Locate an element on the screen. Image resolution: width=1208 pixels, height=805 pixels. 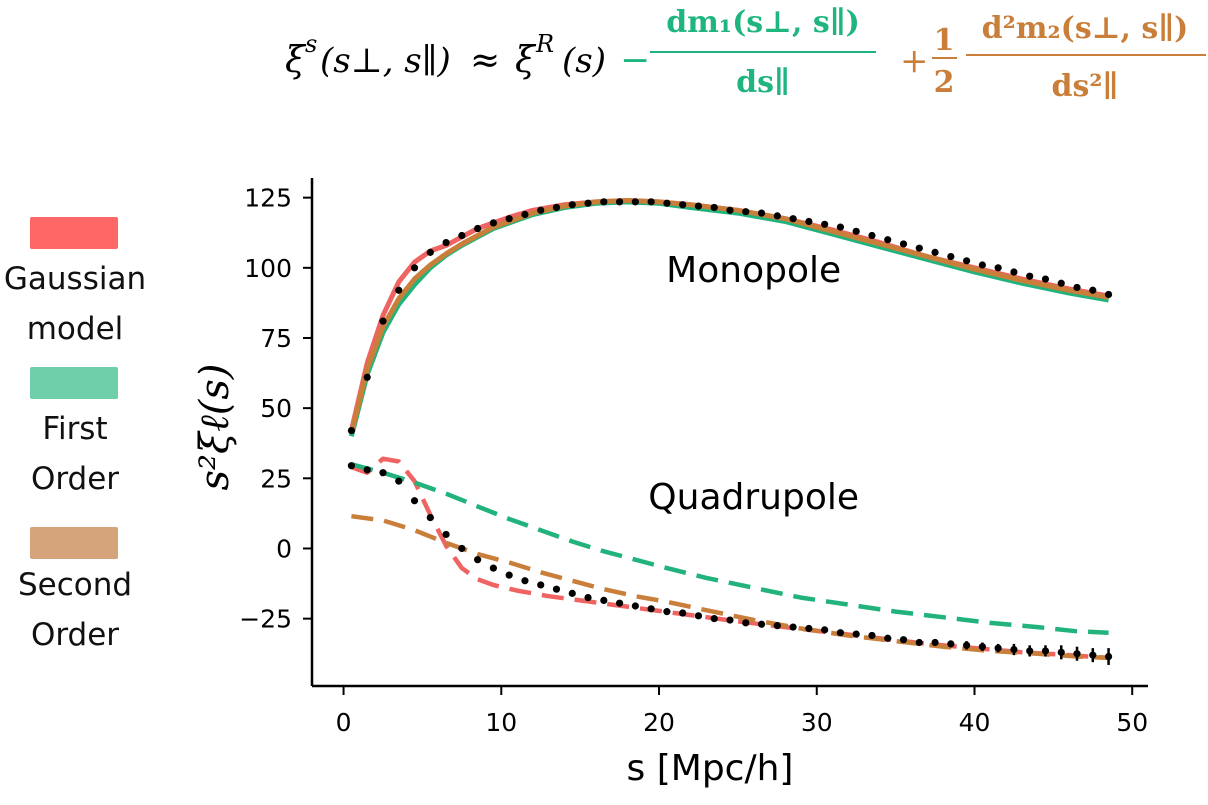
y-tick-label: 25 is located at coordinates (276, 478).